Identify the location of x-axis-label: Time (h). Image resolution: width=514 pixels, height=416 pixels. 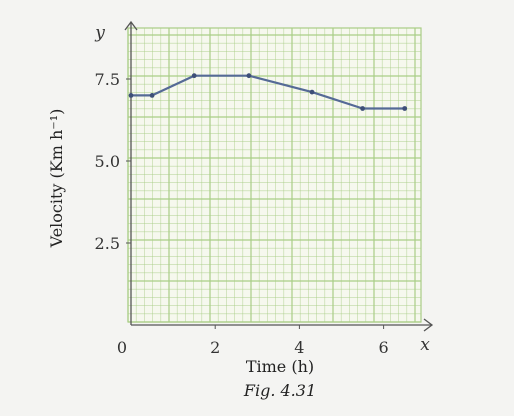
(280, 366).